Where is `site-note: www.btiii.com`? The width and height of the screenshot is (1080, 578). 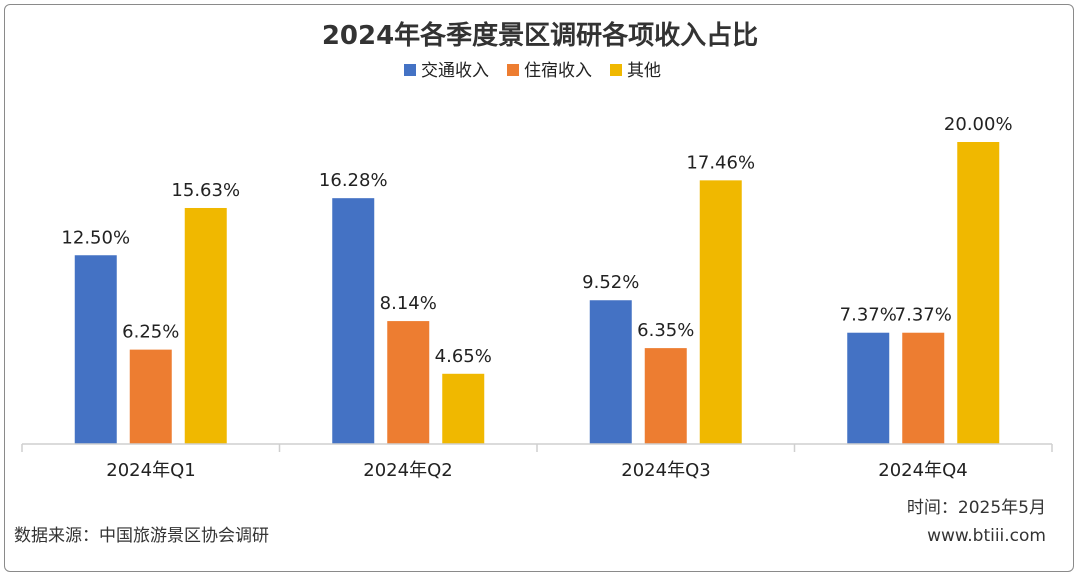
site-note: www.btiii.com is located at coordinates (986, 536).